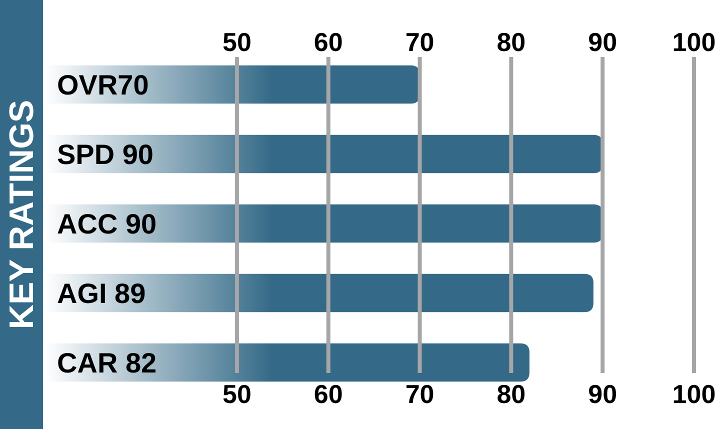 The width and height of the screenshot is (716, 429). I want to click on x-tick-label: 60, so click(328, 394).